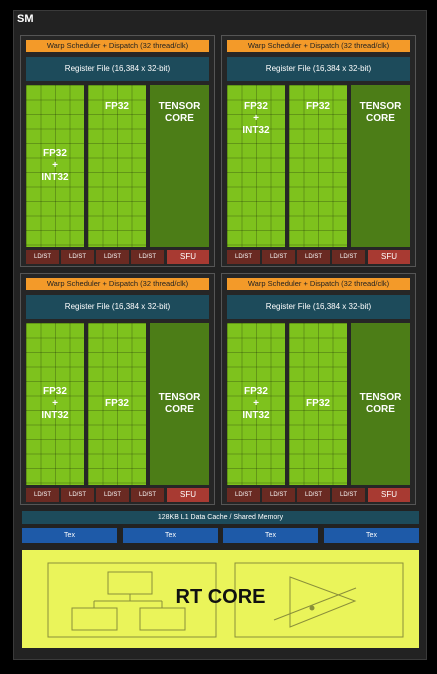  I want to click on rt-core-label: RT CORE, so click(220, 597).